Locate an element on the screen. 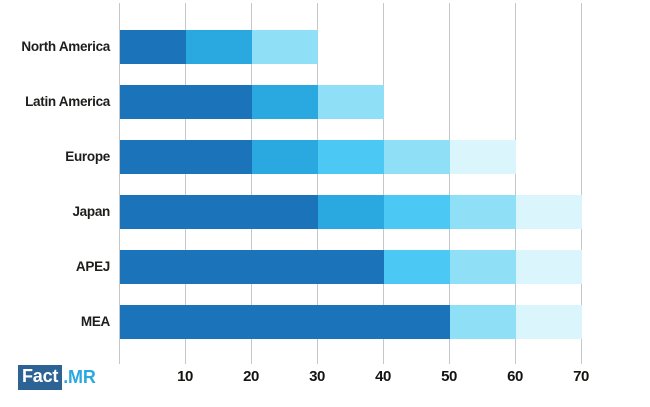  bar-row-latin-america is located at coordinates (252, 102).